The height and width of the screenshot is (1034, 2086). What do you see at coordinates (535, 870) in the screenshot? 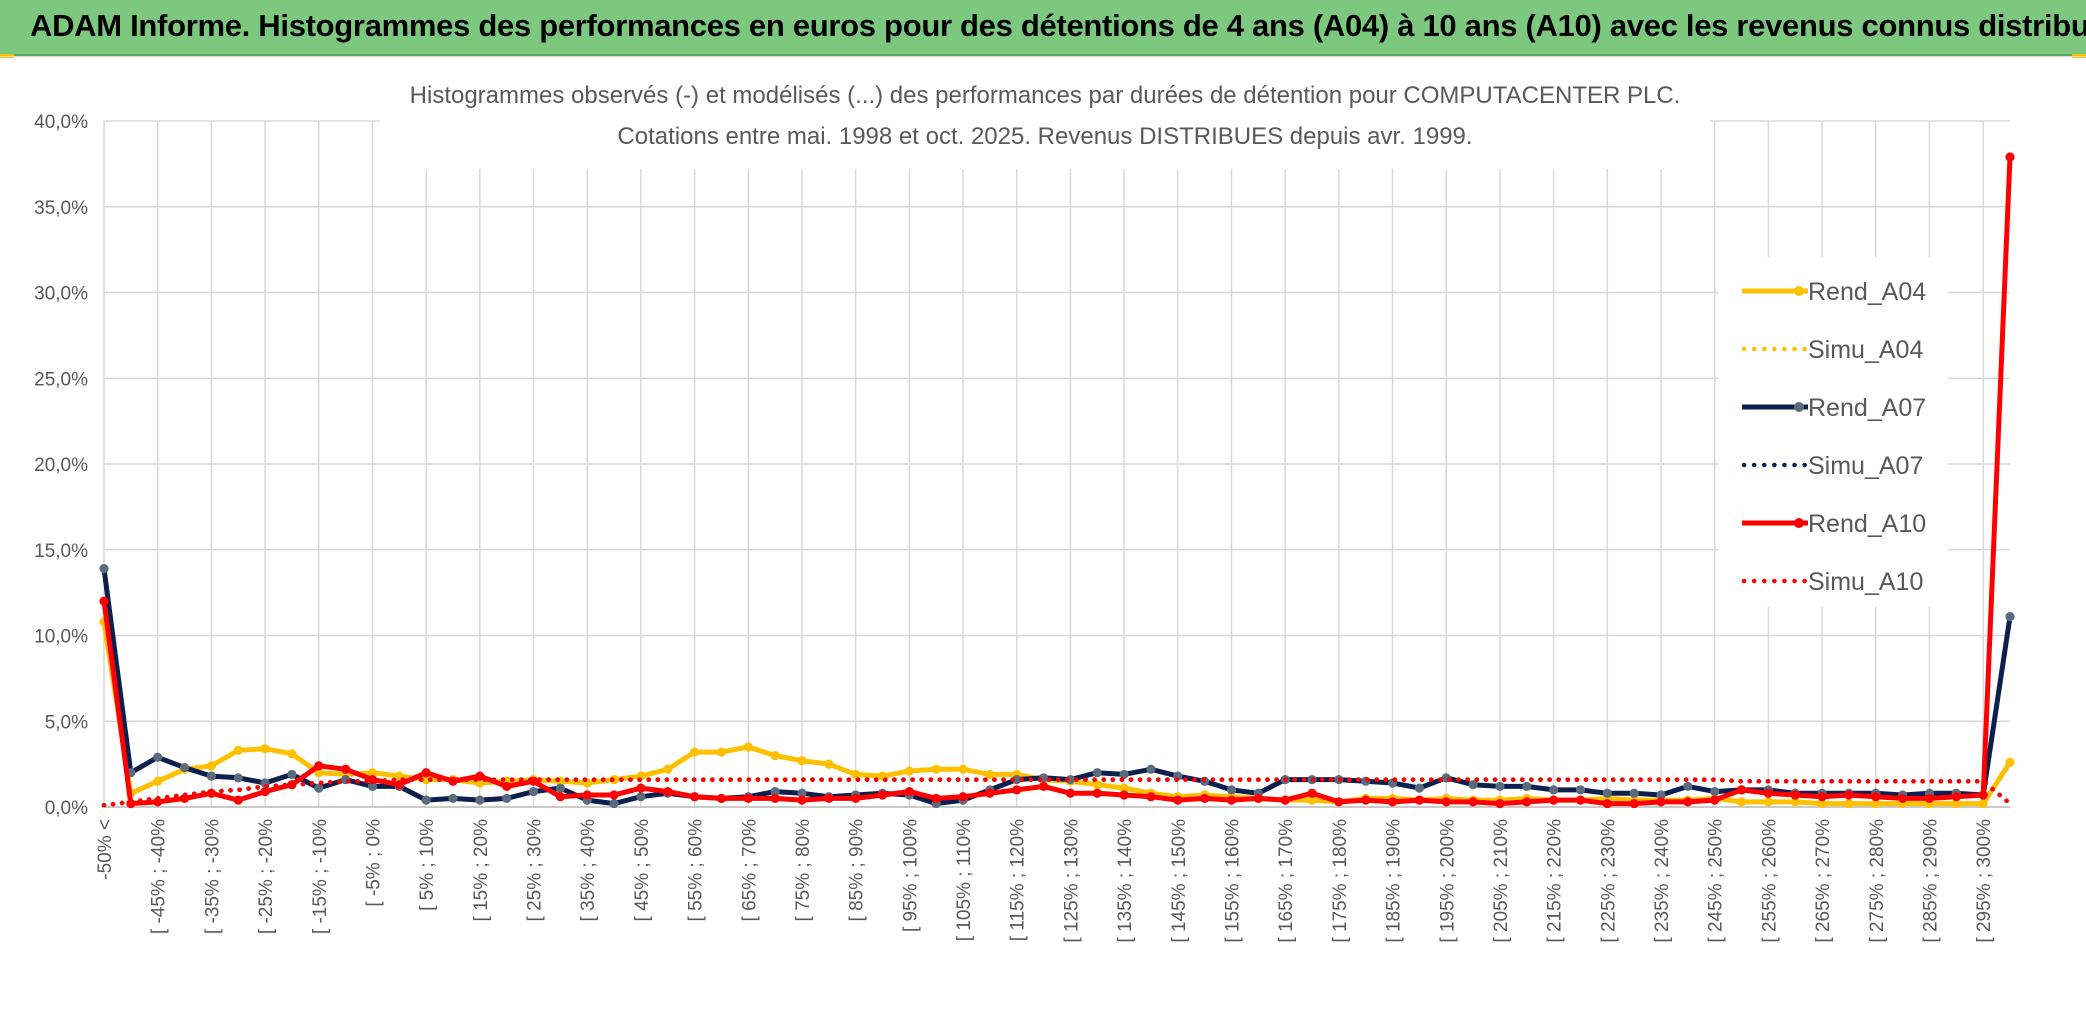
I see `x-tick-label: [ 25% ; 30%` at bounding box center [535, 870].